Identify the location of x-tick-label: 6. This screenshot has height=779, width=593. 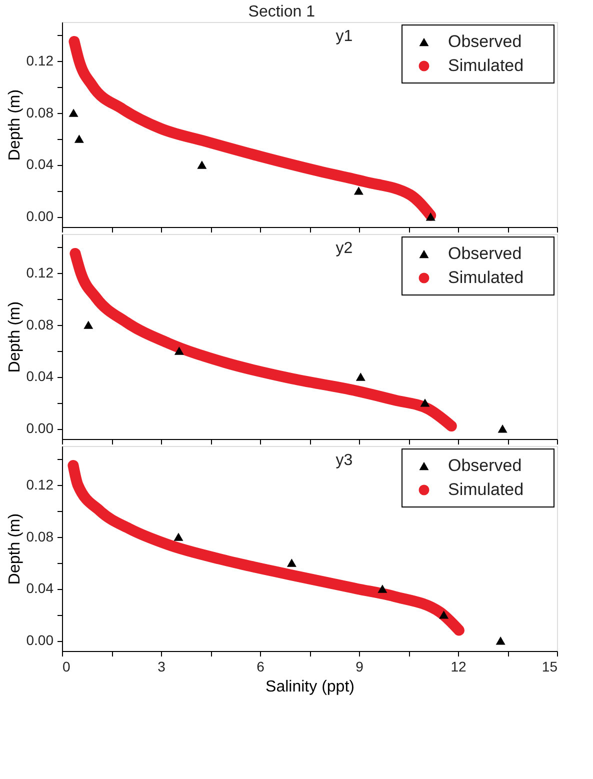
(260, 666).